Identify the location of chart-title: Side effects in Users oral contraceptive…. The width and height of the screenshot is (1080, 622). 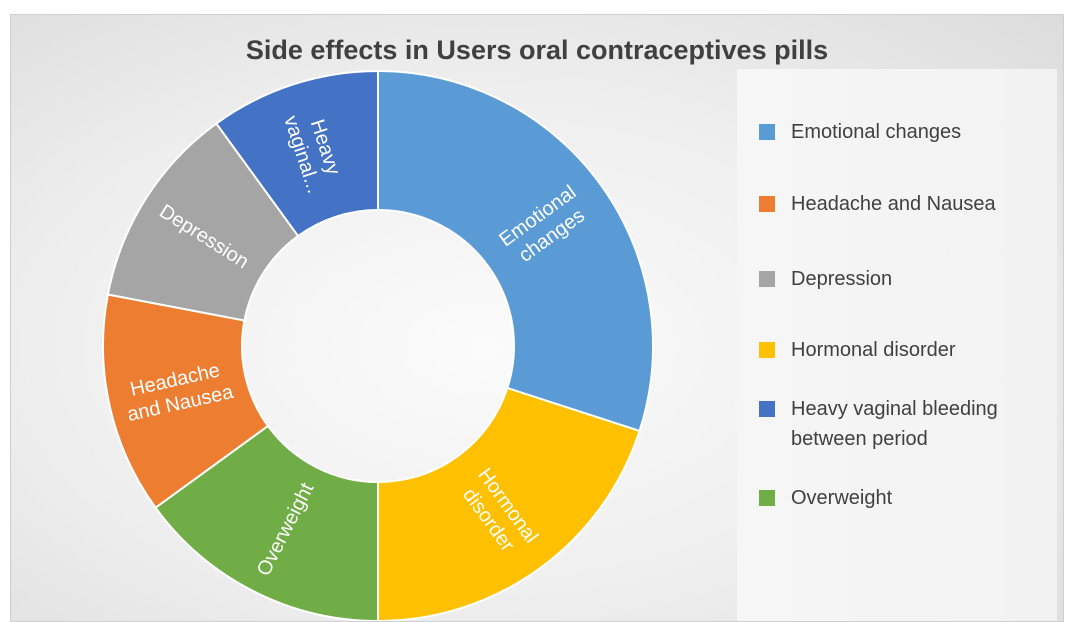
(537, 50).